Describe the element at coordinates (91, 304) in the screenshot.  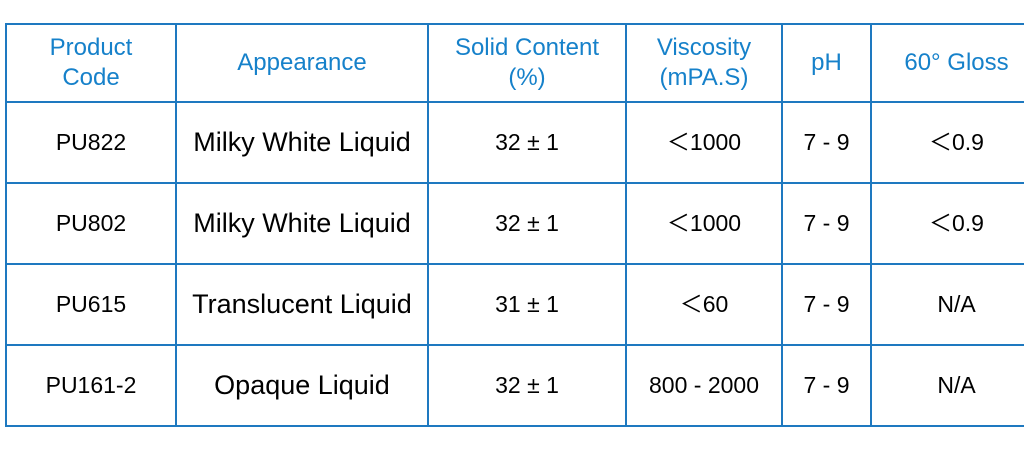
I see `cell-product-code: PU615` at that location.